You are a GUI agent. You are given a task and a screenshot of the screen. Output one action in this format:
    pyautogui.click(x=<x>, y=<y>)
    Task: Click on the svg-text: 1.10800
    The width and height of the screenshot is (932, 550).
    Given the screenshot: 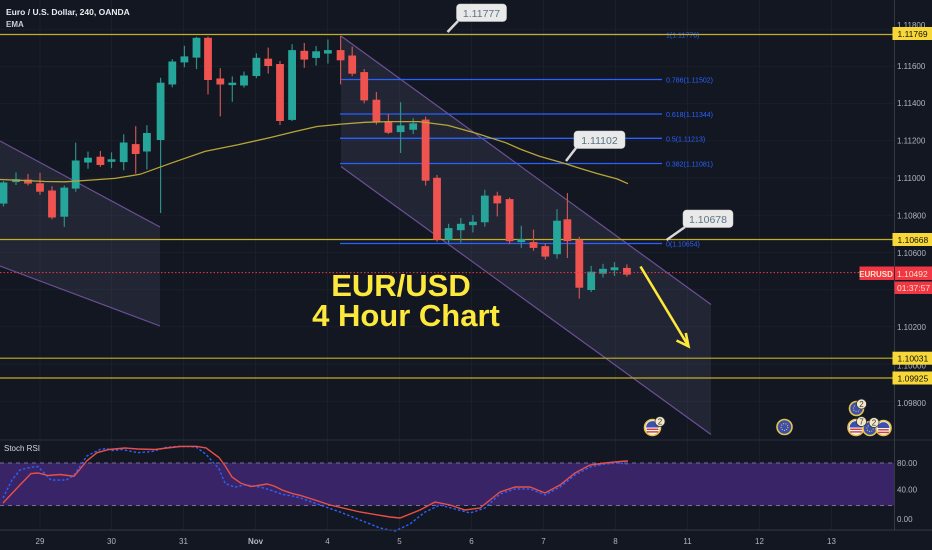 What is the action you would take?
    pyautogui.click(x=911, y=216)
    